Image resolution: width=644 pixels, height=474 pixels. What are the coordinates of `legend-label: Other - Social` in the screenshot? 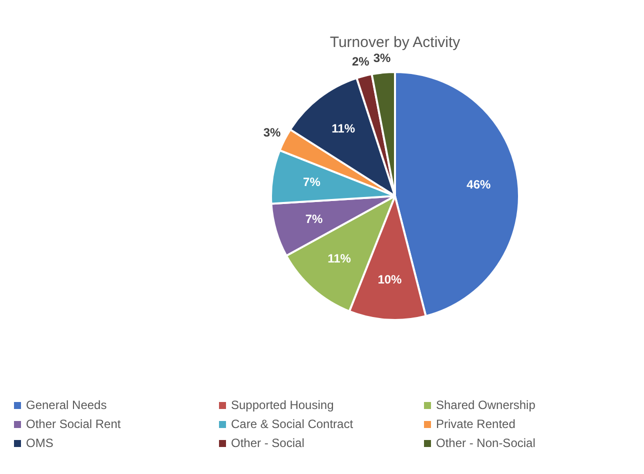 It's located at (268, 443).